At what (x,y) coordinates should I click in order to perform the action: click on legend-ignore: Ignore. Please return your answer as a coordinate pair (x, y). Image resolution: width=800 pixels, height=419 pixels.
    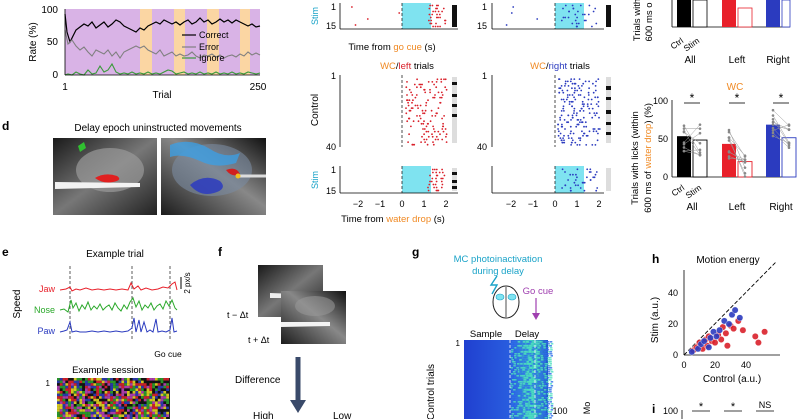
    Looking at the image, I should click on (212, 58).